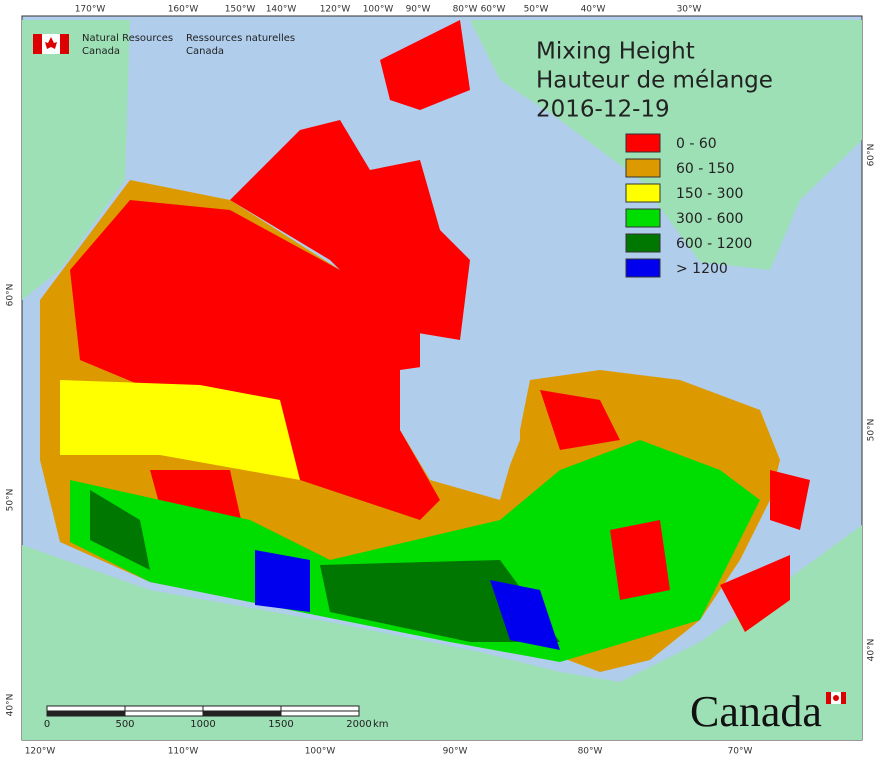  What do you see at coordinates (603, 110) in the screenshot?
I see `map-date: 2016-12-19` at bounding box center [603, 110].